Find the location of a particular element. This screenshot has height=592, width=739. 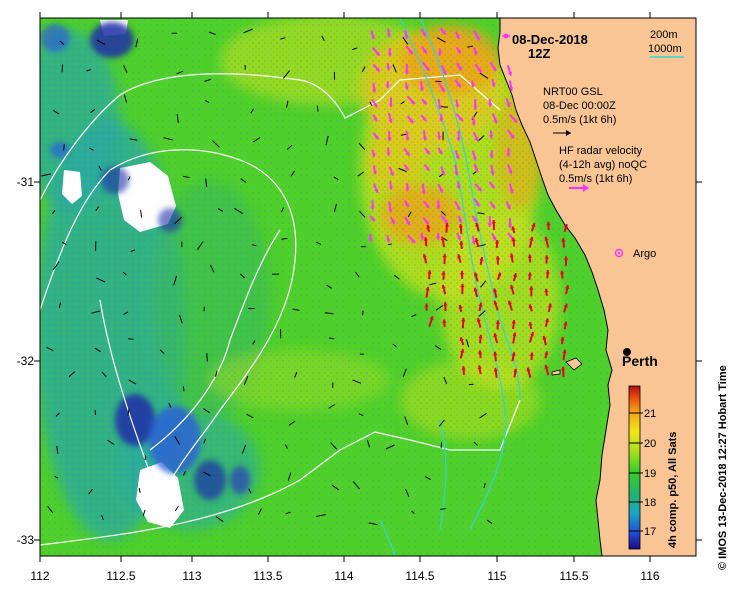

credit-text: © IMOS 13-Dec-2018 12:27 Hobart Time is located at coordinates (723, 467).